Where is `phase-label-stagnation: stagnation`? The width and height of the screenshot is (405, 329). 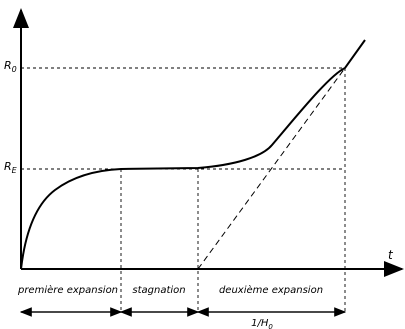
phase-label-stagnation: stagnation is located at coordinates (158, 290).